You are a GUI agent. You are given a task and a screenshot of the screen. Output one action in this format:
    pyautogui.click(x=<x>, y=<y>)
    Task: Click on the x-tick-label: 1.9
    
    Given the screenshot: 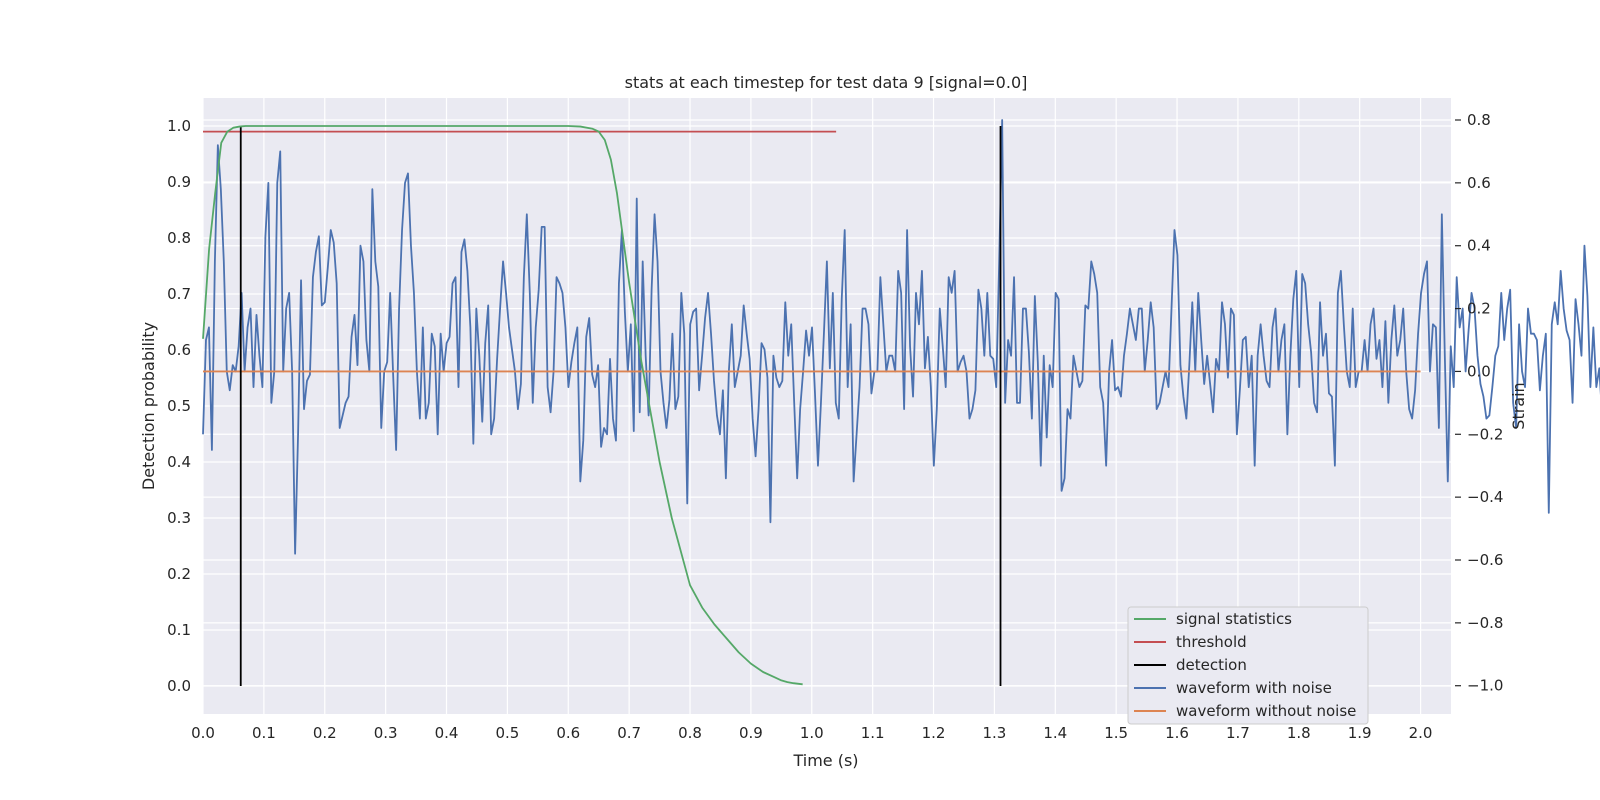 What is the action you would take?
    pyautogui.click(x=1360, y=733)
    